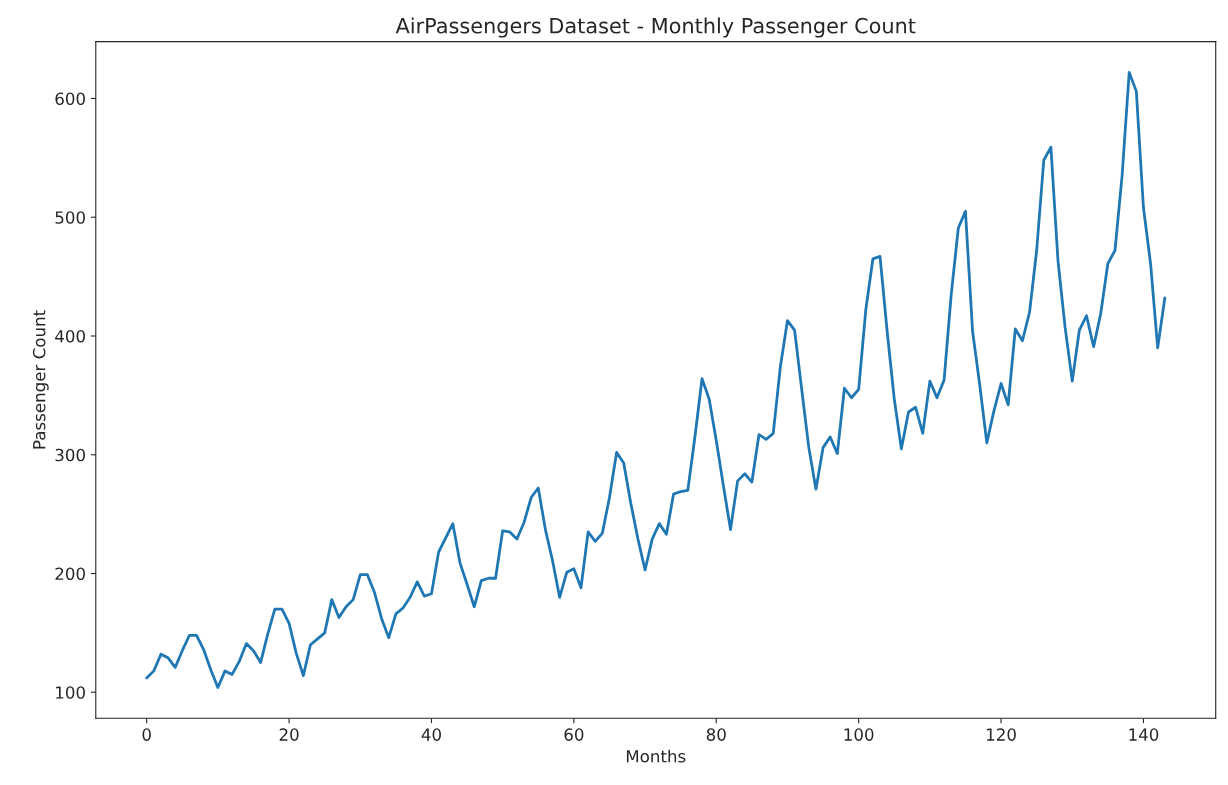  Describe the element at coordinates (70, 692) in the screenshot. I see `y-tick-label: 100` at that location.